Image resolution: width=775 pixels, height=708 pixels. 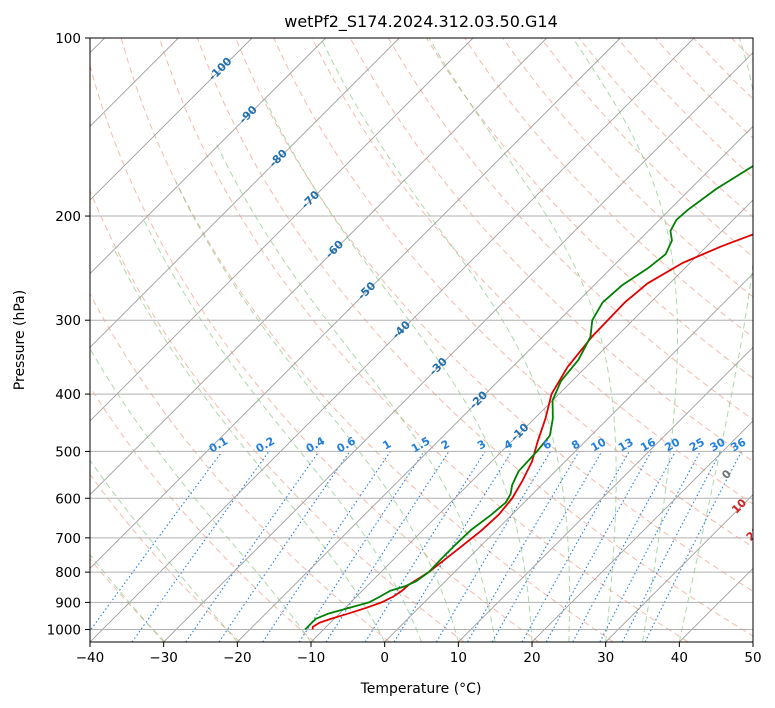 What do you see at coordinates (68, 539) in the screenshot?
I see `y-tick-label: 700` at bounding box center [68, 539].